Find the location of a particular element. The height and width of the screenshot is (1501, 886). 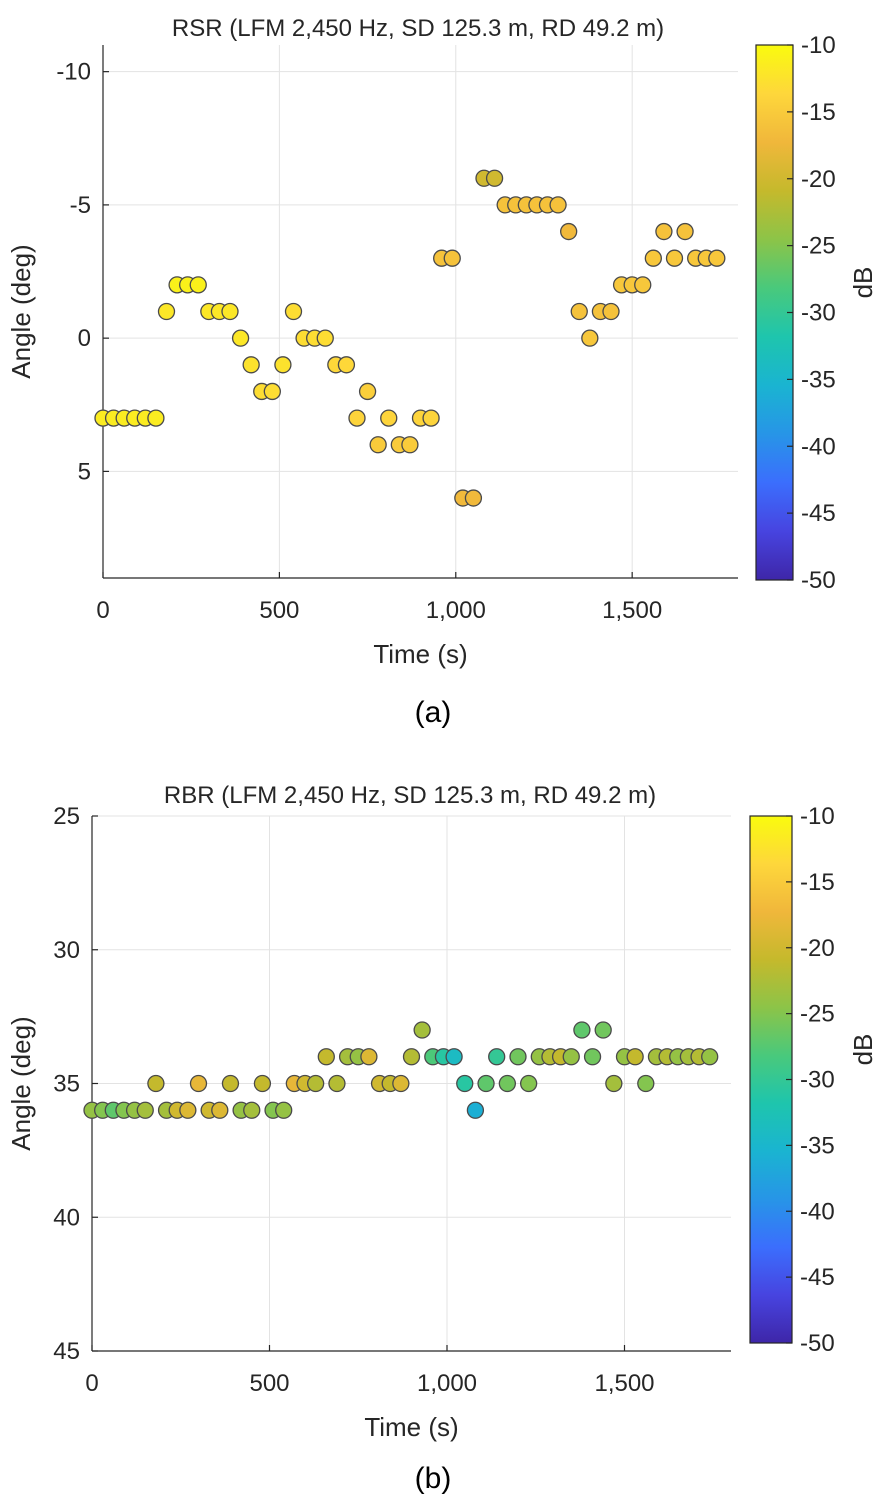

panel-label: (b) is located at coordinates (433, 1478).